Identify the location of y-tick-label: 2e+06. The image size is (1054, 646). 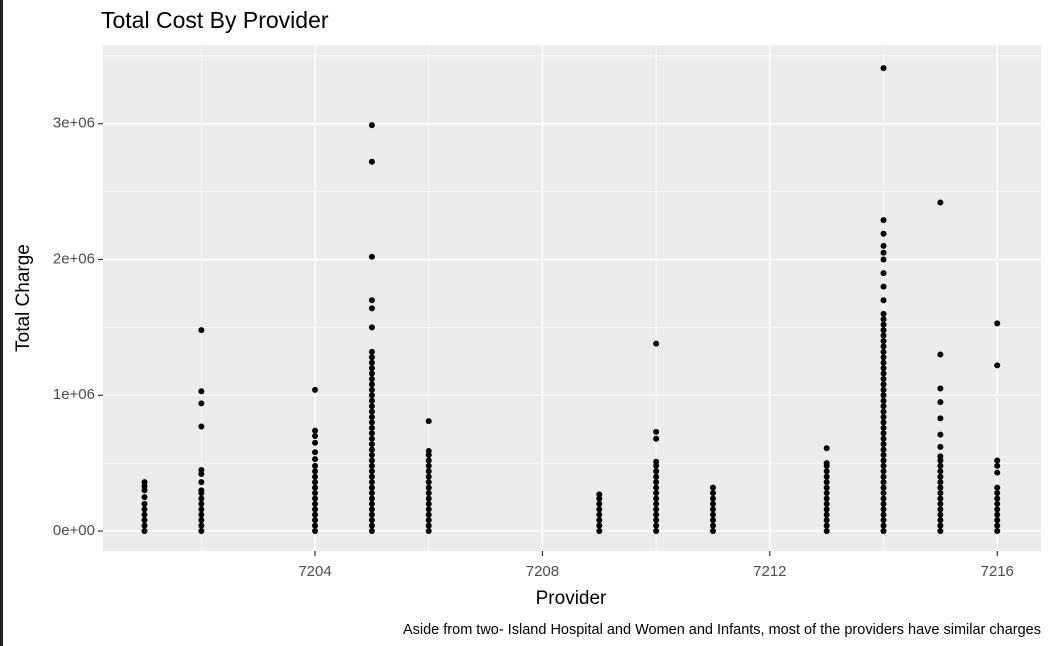
(74, 258).